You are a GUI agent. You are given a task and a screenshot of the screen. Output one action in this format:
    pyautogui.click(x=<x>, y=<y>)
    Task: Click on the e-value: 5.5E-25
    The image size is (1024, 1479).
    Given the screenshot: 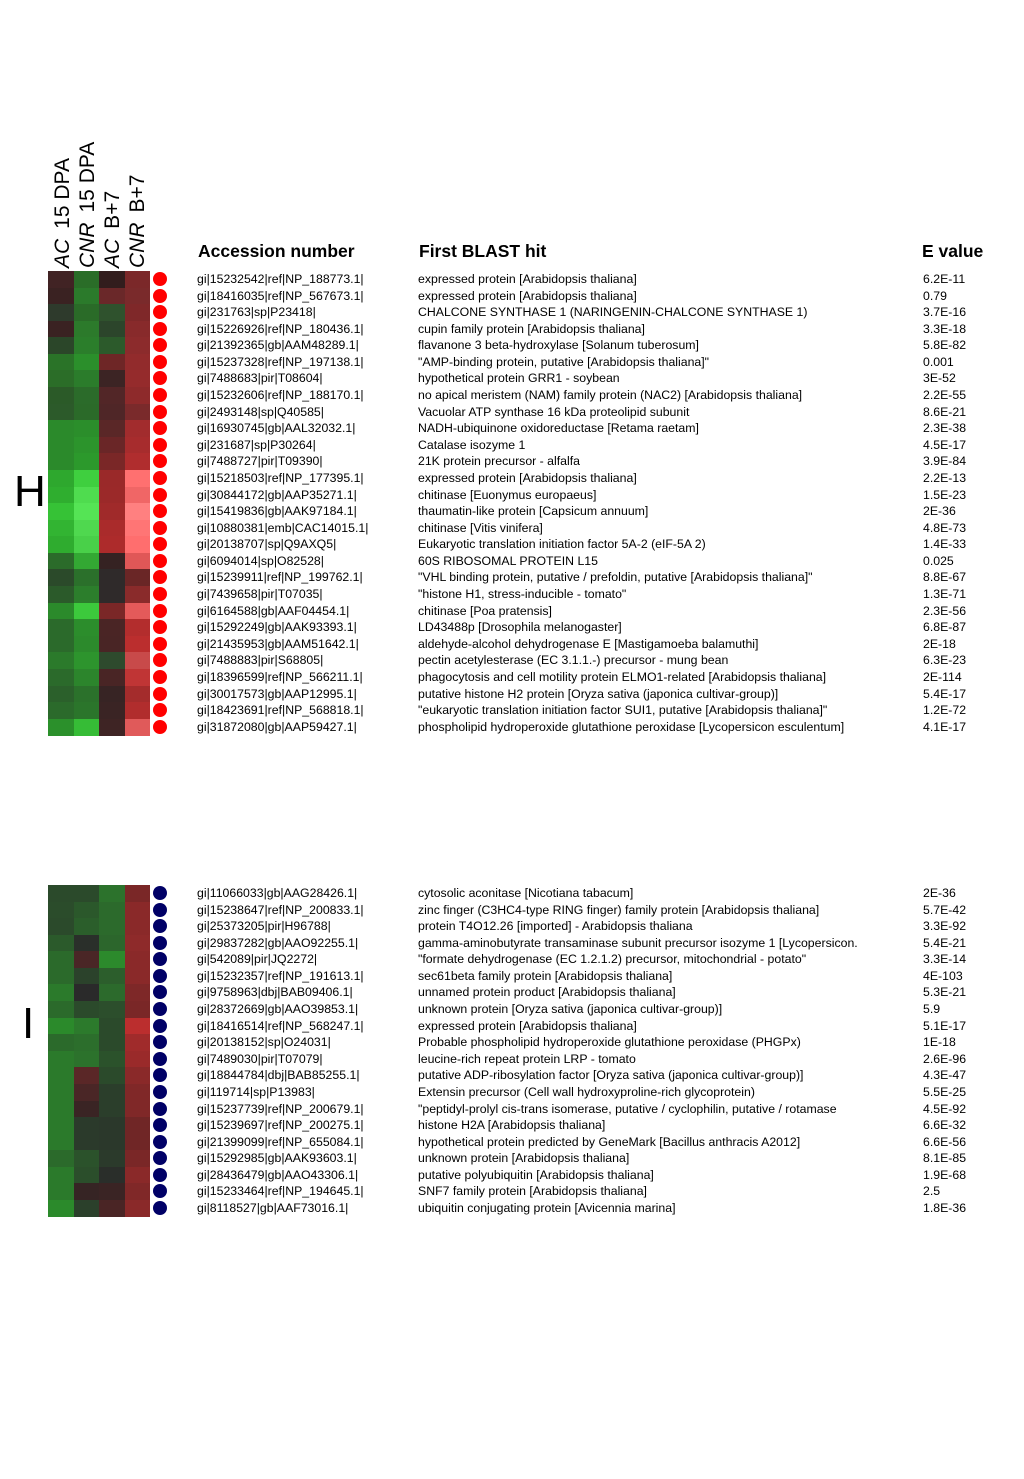 What is the action you would take?
    pyautogui.click(x=945, y=1091)
    